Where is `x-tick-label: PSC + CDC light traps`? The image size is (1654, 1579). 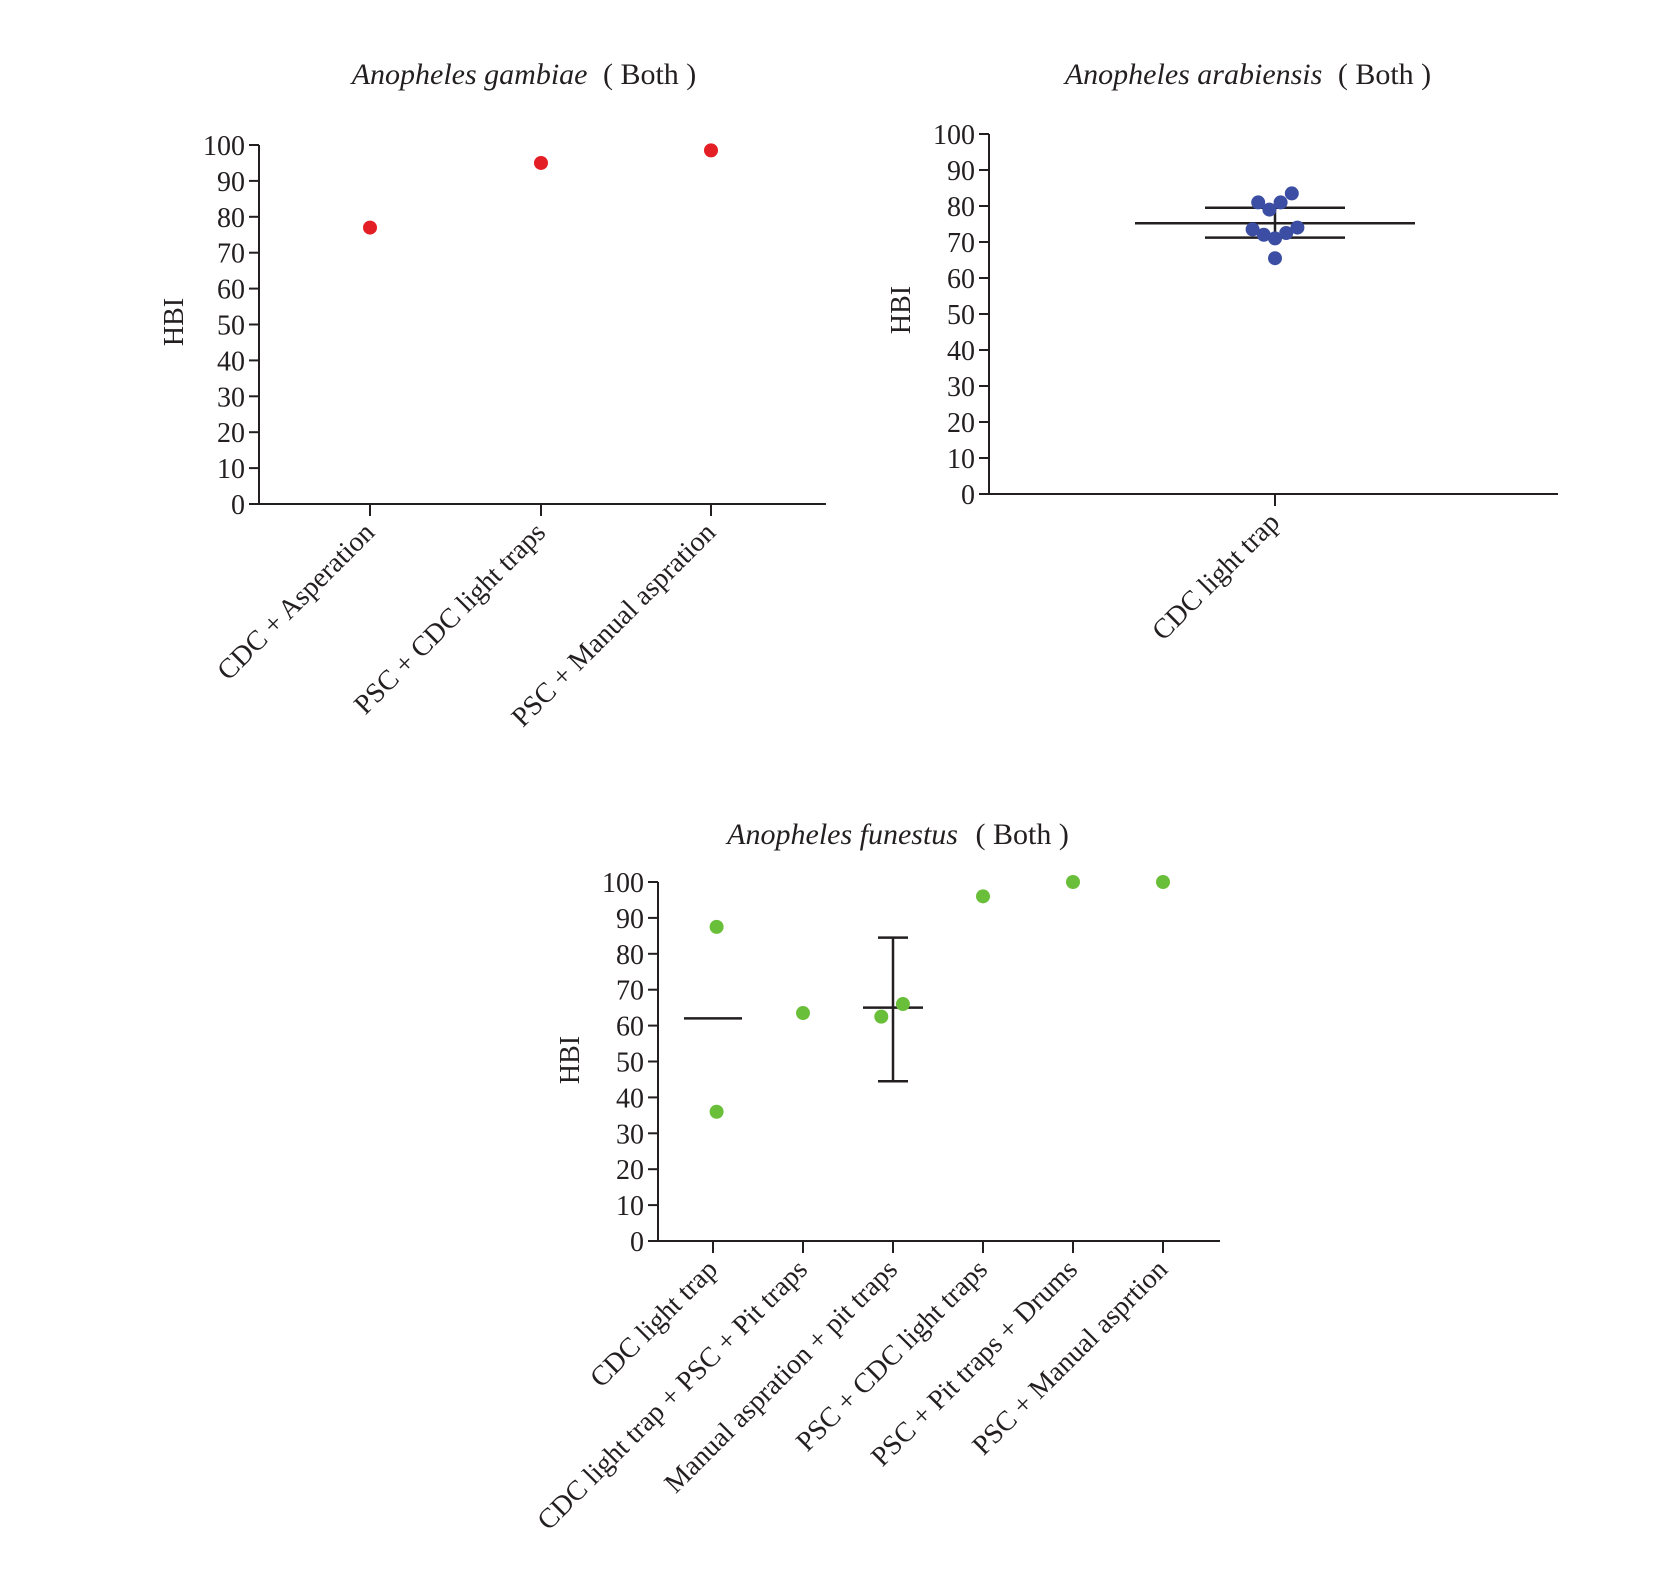 x-tick-label: PSC + CDC light traps is located at coordinates (450, 619).